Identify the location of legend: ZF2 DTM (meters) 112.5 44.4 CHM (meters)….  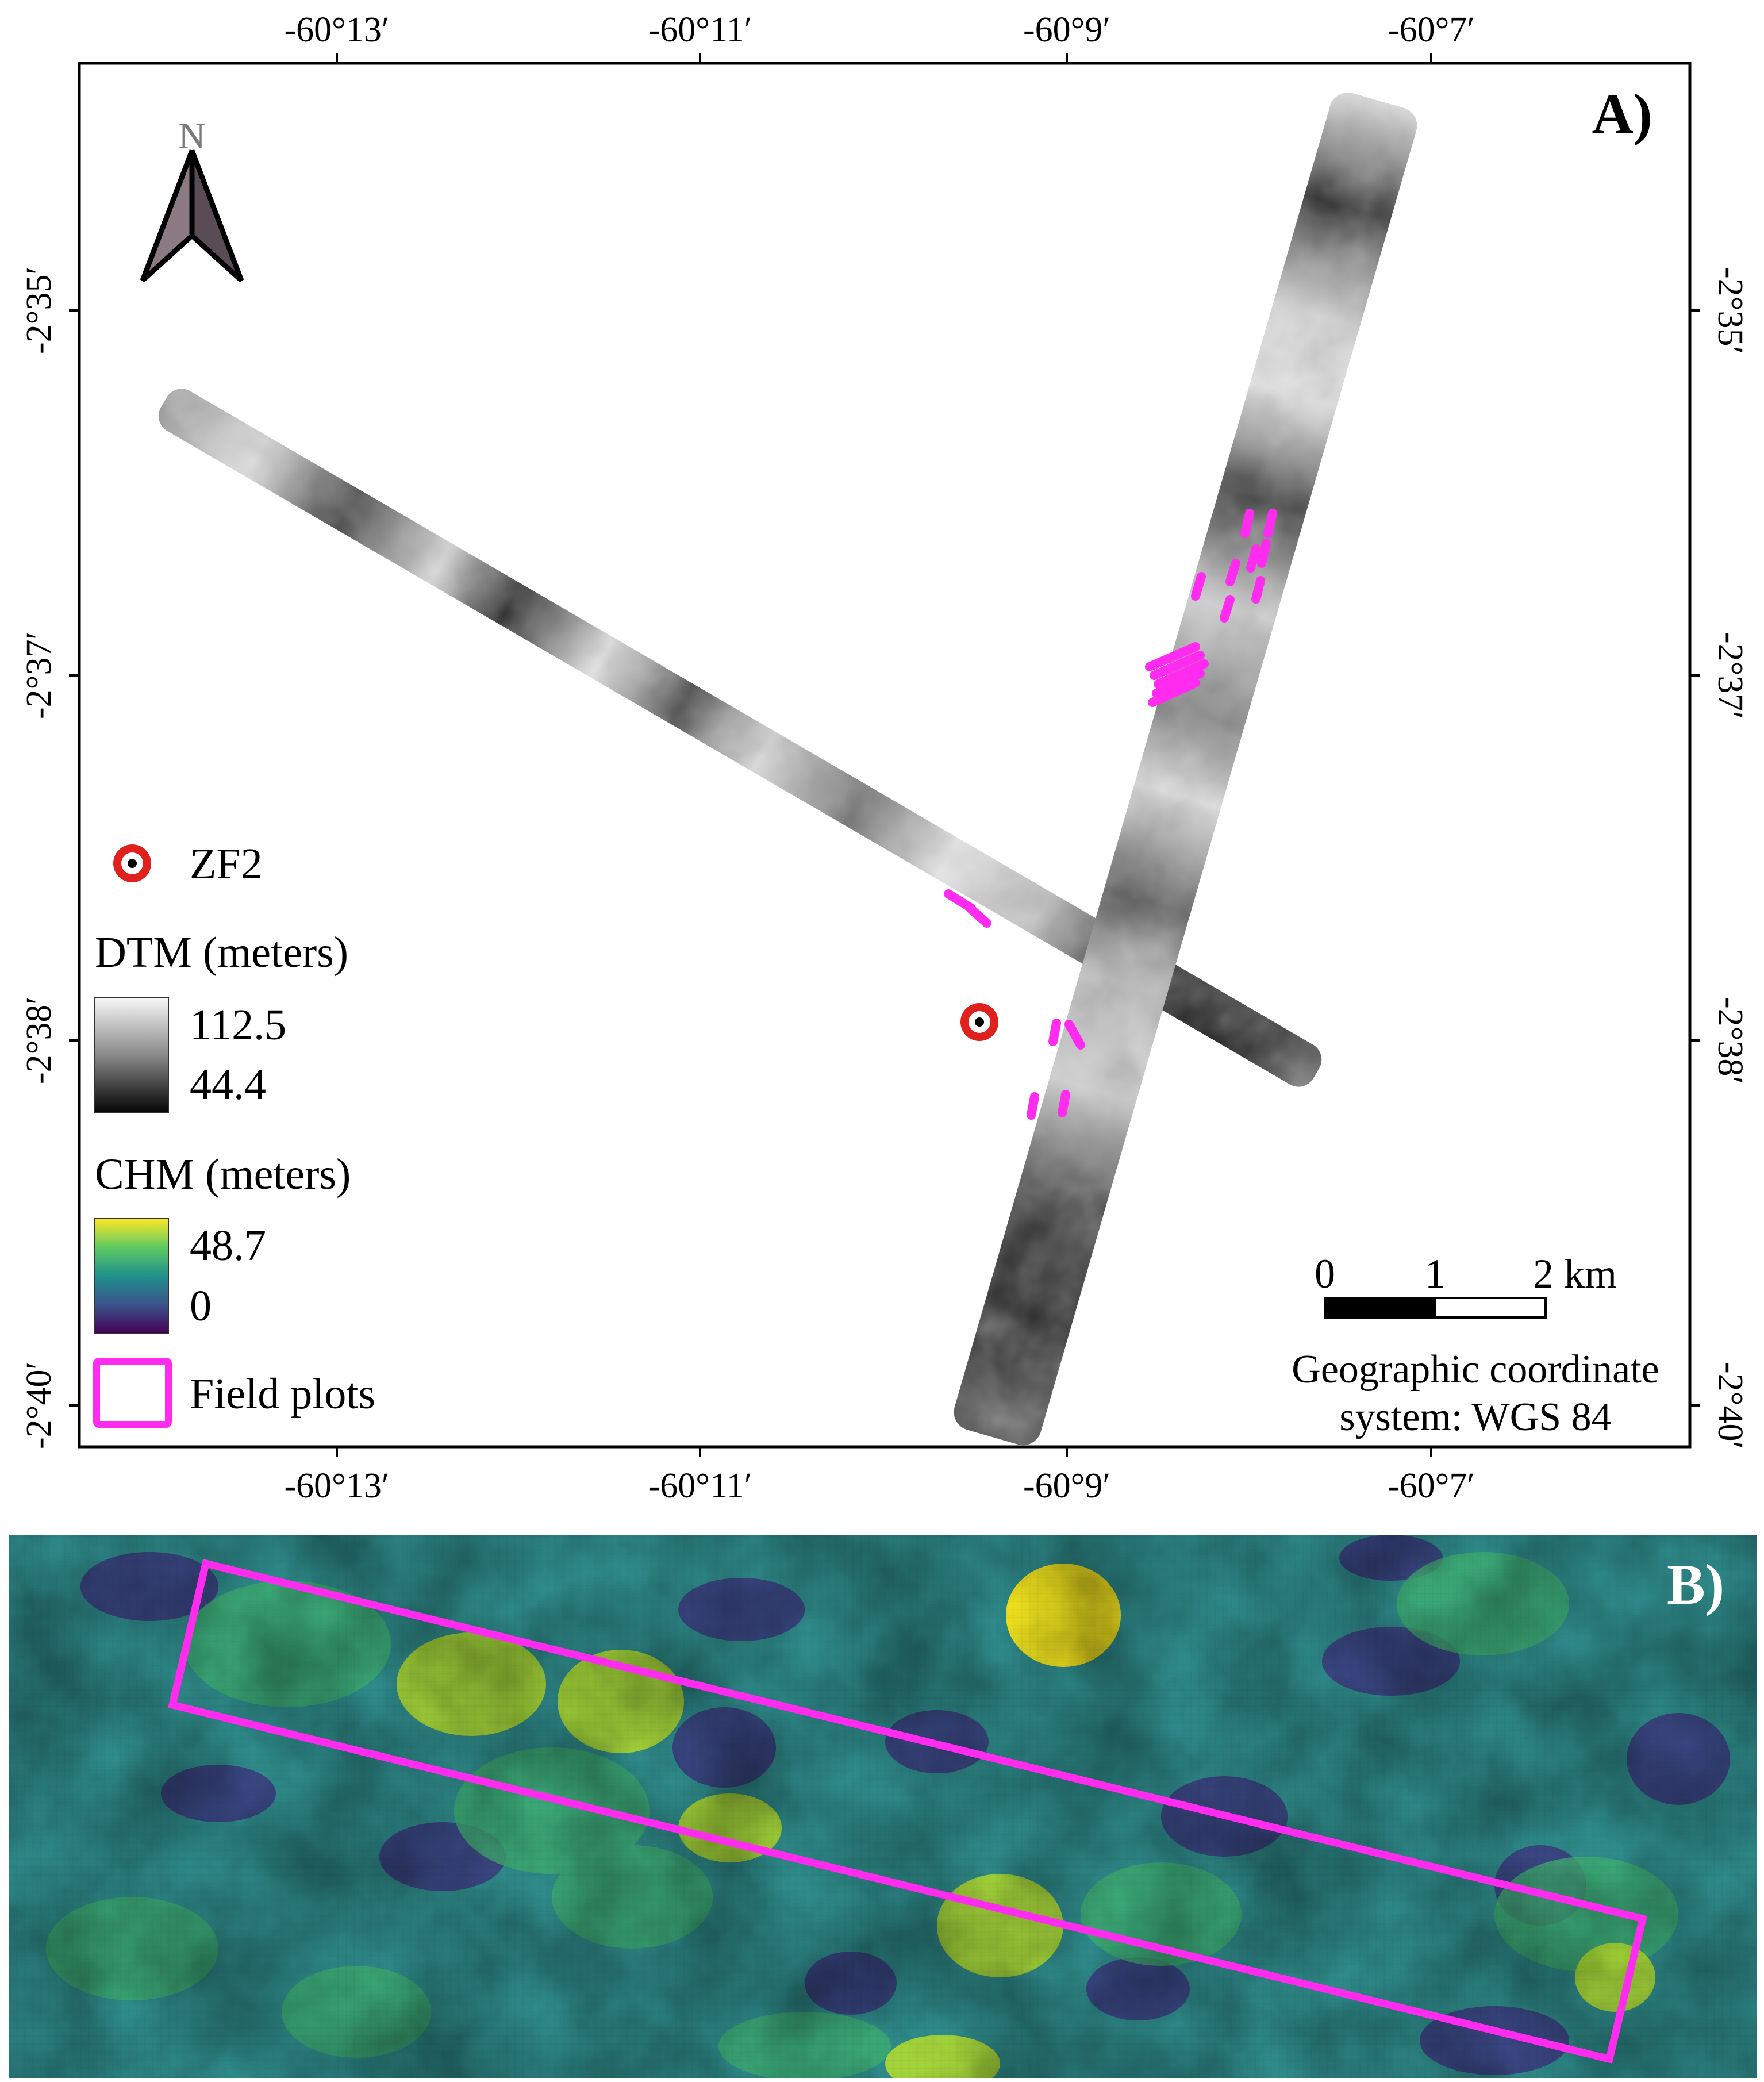
(234, 1134).